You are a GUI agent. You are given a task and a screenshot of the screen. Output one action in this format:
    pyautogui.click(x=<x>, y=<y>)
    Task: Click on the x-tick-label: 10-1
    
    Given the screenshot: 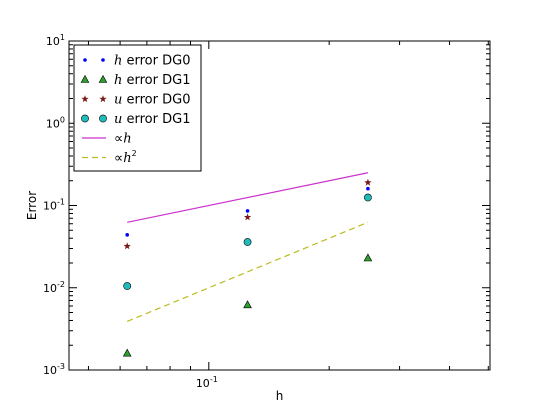 What is the action you would take?
    pyautogui.click(x=207, y=382)
    